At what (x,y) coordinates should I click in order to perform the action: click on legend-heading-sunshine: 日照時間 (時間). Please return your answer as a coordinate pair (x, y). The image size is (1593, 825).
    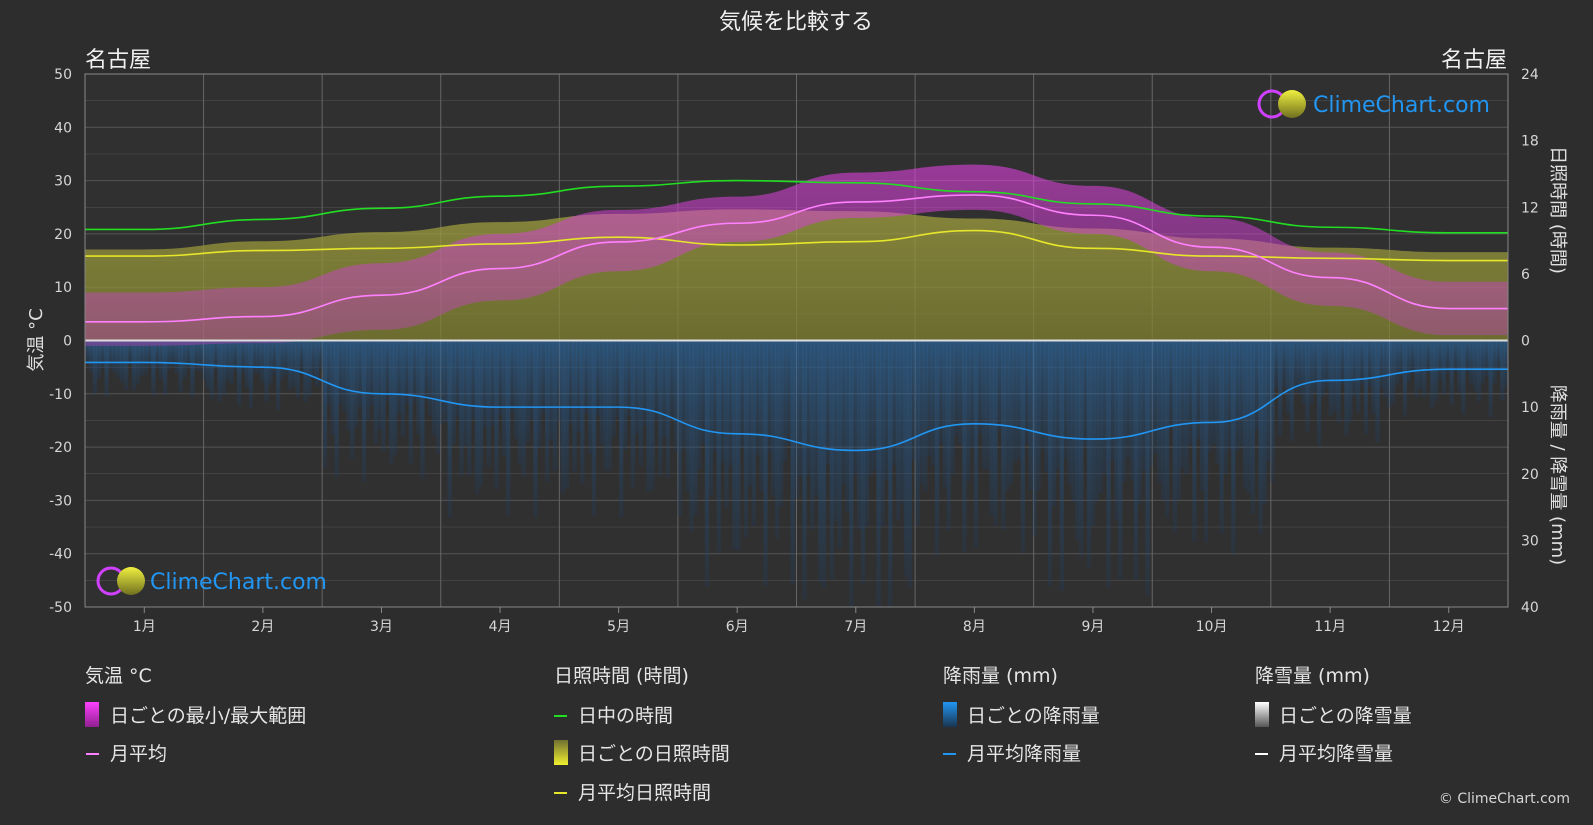
    Looking at the image, I should click on (621, 676).